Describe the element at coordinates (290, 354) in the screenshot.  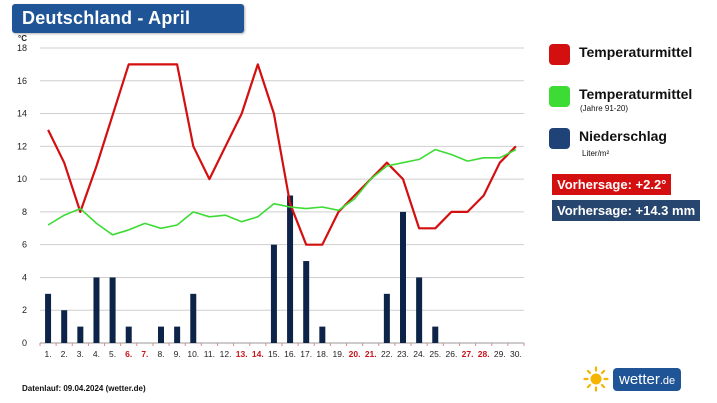
I see `x-tick-label: 16.` at that location.